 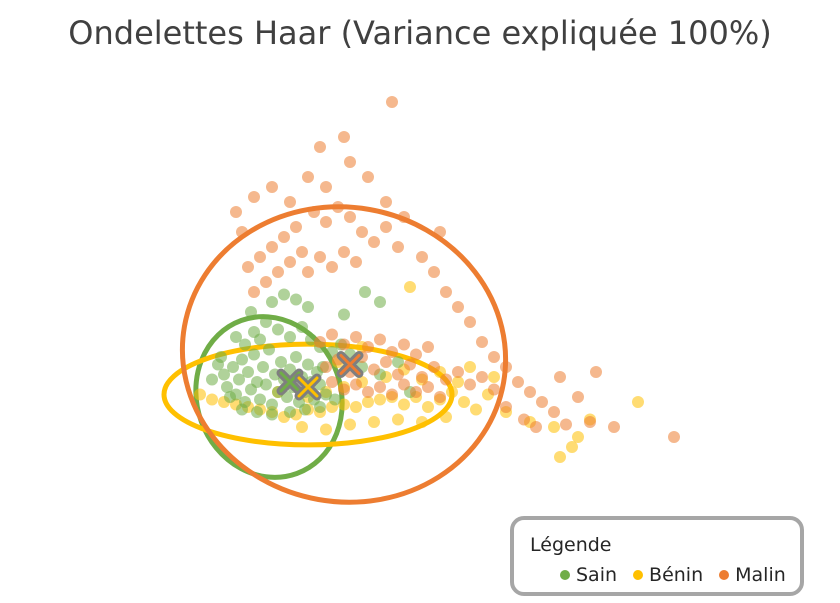 I want to click on legend-item-sain: Sain, so click(x=588, y=575).